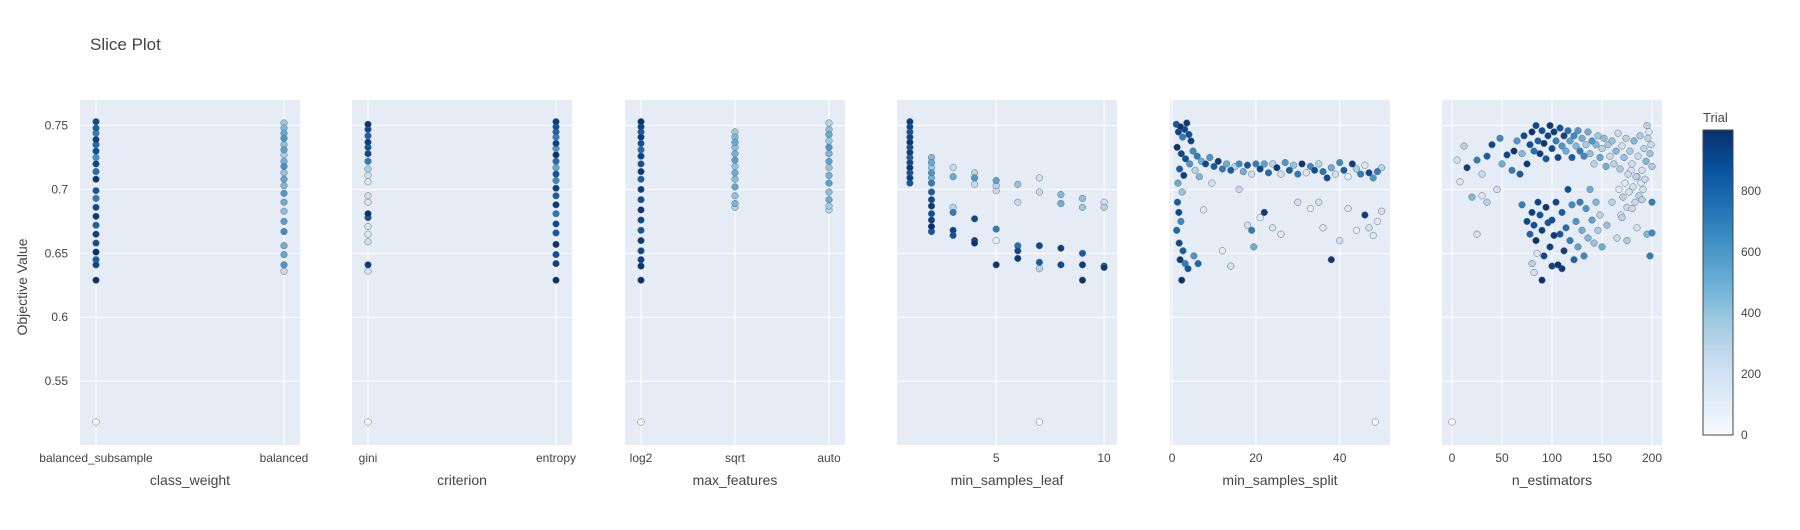 This screenshot has height=530, width=1800. I want to click on x-tick-label: 5, so click(996, 458).